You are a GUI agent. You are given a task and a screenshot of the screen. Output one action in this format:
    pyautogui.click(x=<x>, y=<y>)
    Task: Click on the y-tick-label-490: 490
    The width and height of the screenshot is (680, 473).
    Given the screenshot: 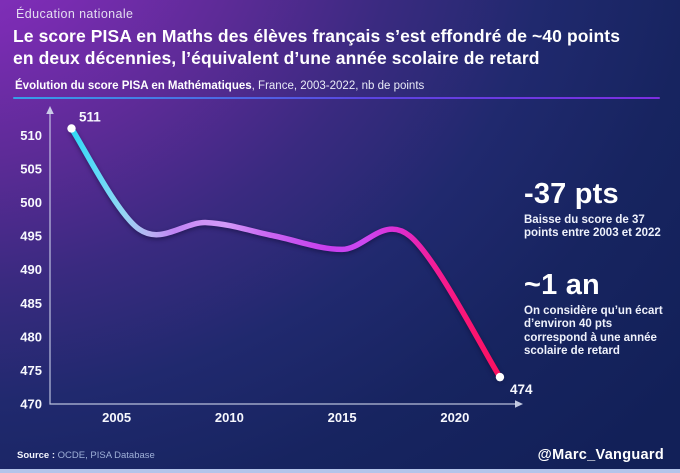 What is the action you would take?
    pyautogui.click(x=31, y=269)
    